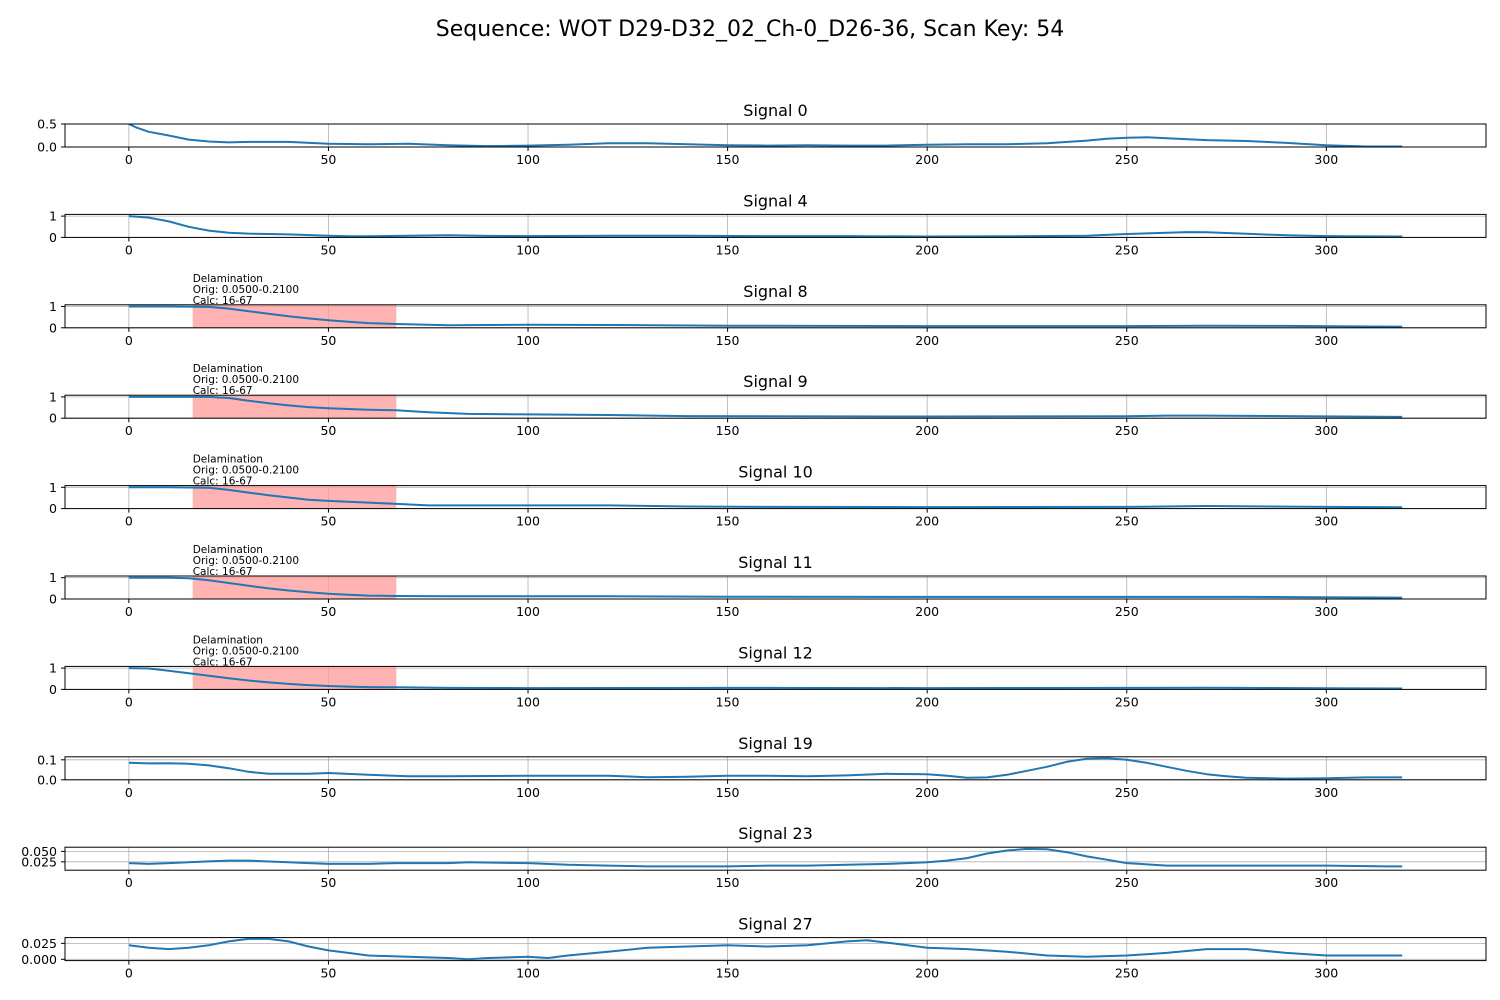 The image size is (1500, 1000). I want to click on subplot-title: Signal 9, so click(775, 381).